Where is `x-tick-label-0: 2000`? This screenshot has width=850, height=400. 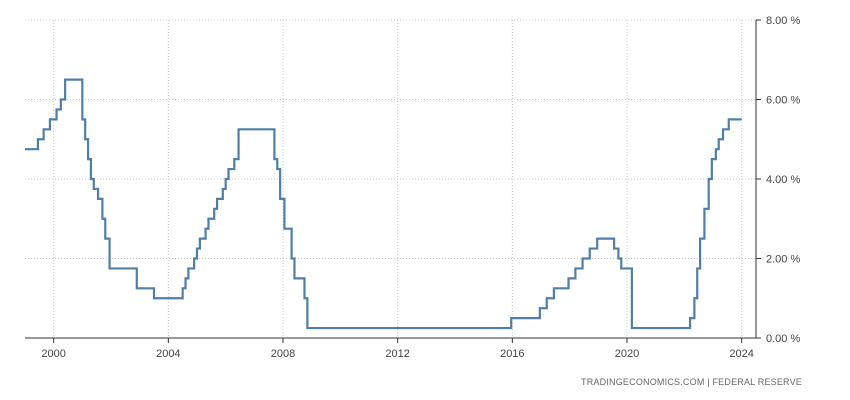
x-tick-label-0: 2000 is located at coordinates (53, 354).